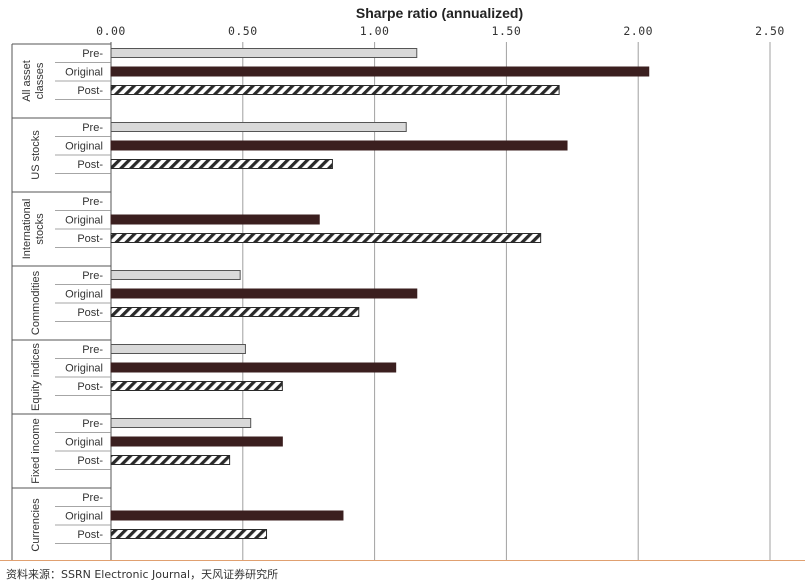 This screenshot has height=582, width=805. Describe the element at coordinates (439, 13) in the screenshot. I see `chart-title: Sharpe ratio (annualized)` at that location.